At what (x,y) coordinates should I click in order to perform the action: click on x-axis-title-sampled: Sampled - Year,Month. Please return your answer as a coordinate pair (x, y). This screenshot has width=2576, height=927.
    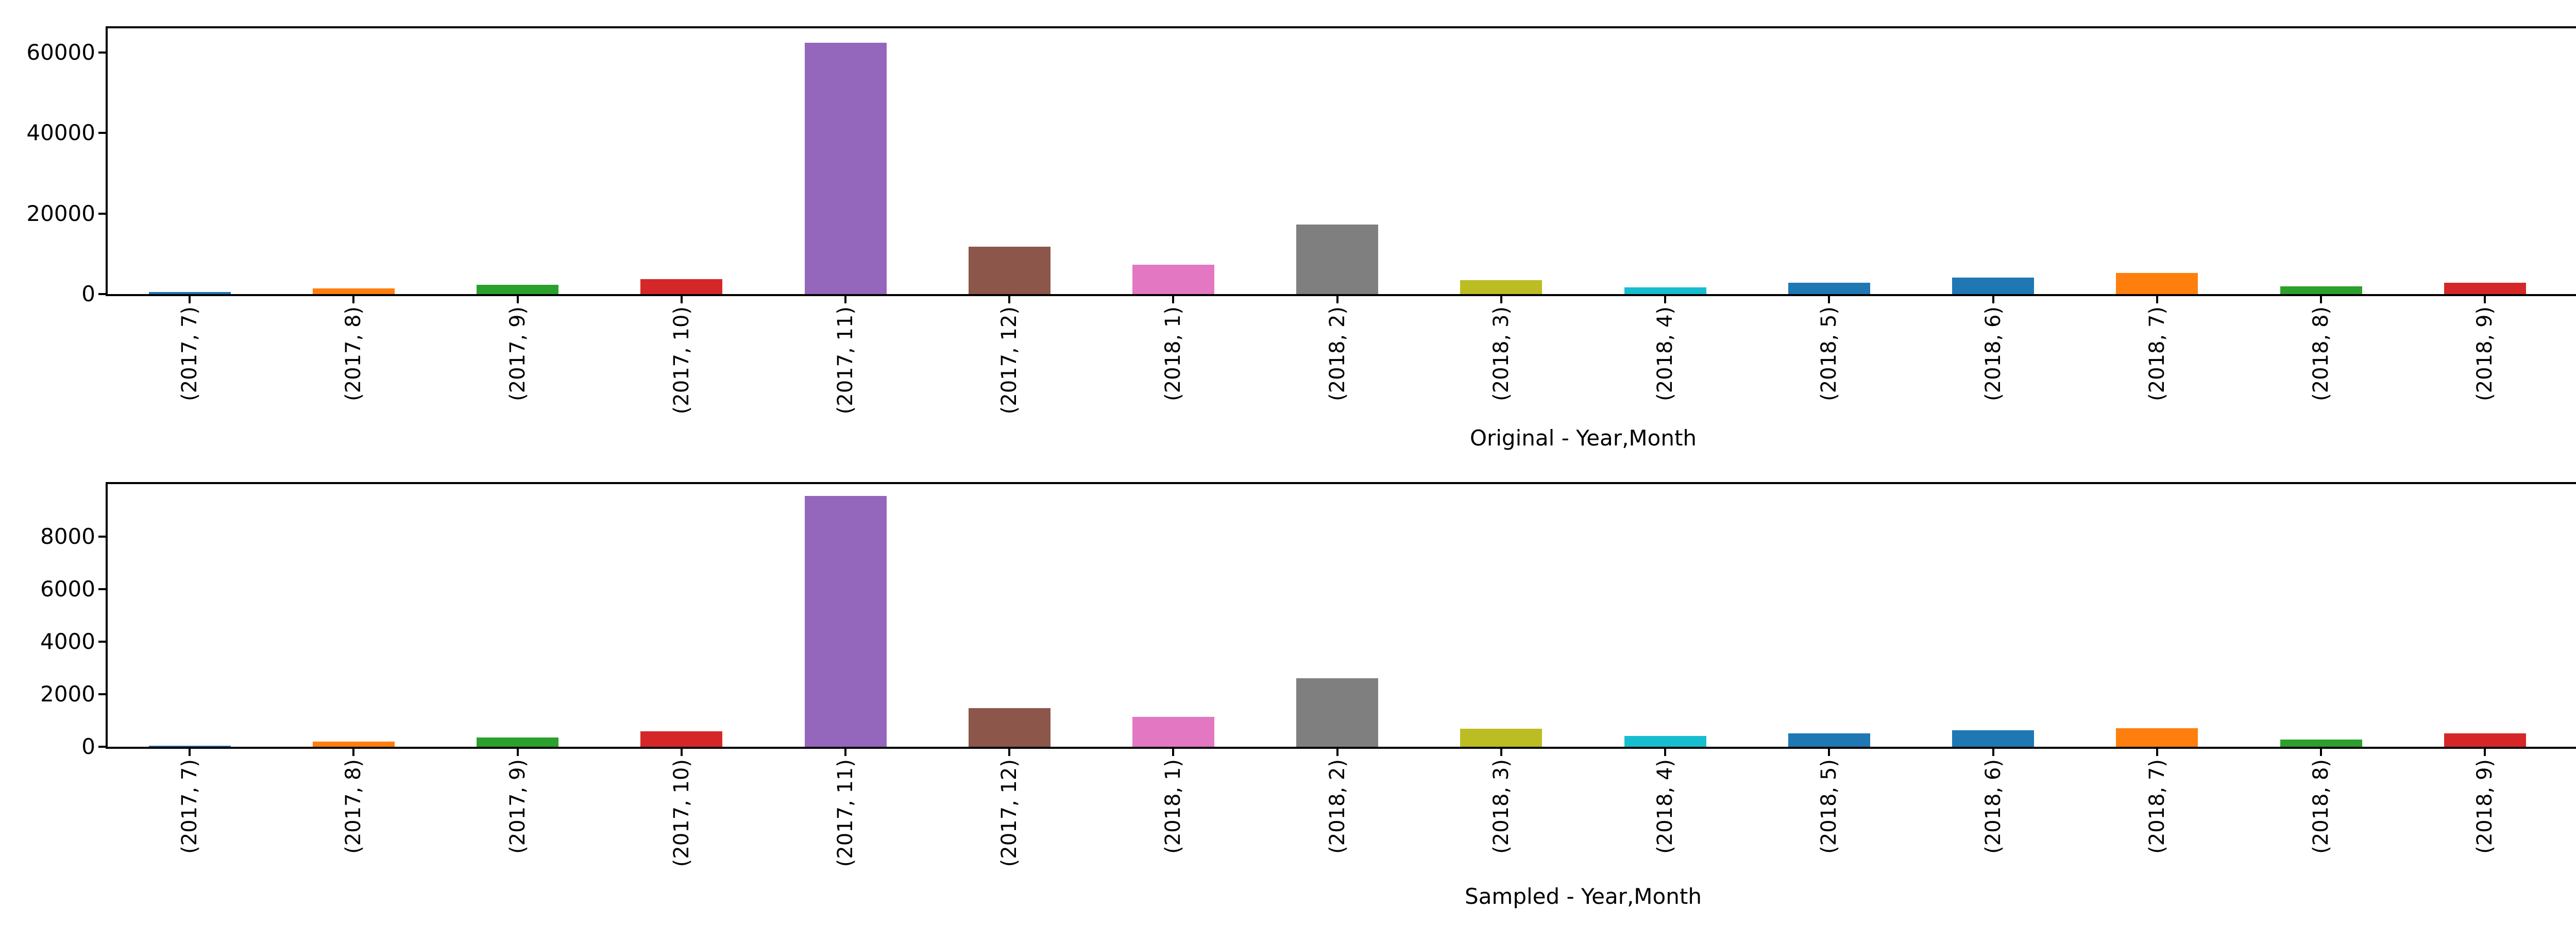
    Looking at the image, I should click on (1583, 897).